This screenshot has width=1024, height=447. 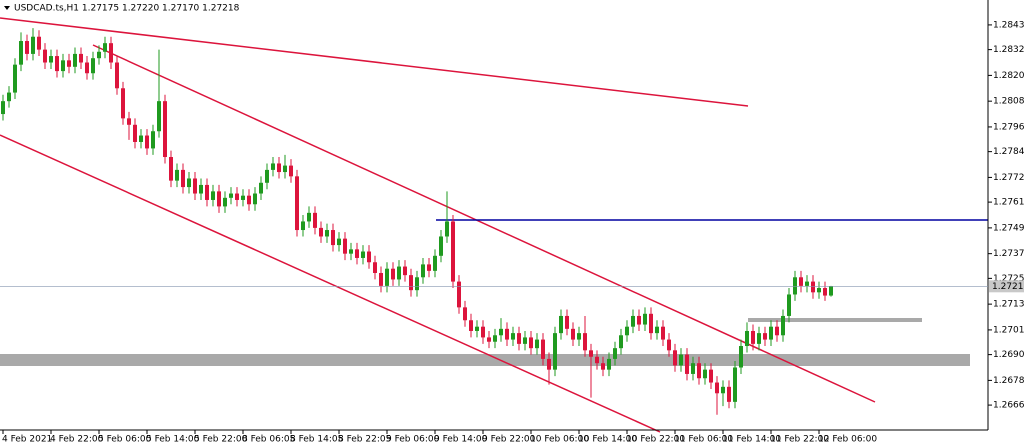 What do you see at coordinates (1008, 102) in the screenshot?
I see `y-tick-label: 1.28080` at bounding box center [1008, 102].